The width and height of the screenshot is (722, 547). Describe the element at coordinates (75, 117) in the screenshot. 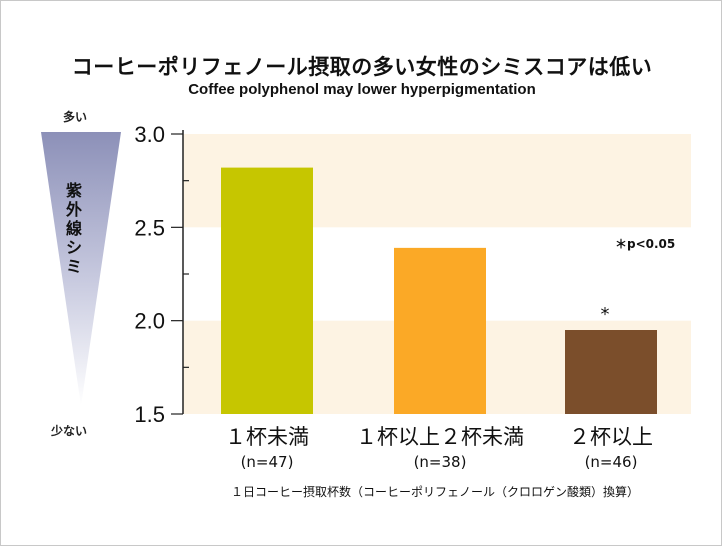

I see `ylabel-top: 多い` at that location.